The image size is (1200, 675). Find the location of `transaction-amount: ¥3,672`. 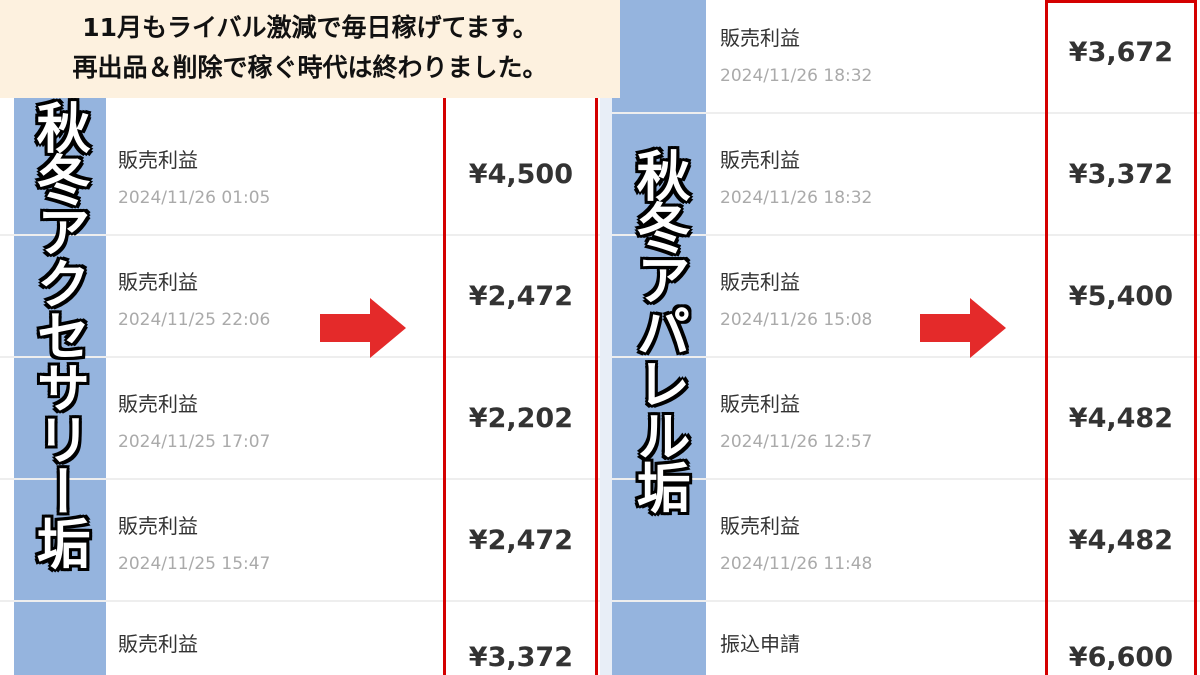

transaction-amount: ¥3,672 is located at coordinates (1120, 52).